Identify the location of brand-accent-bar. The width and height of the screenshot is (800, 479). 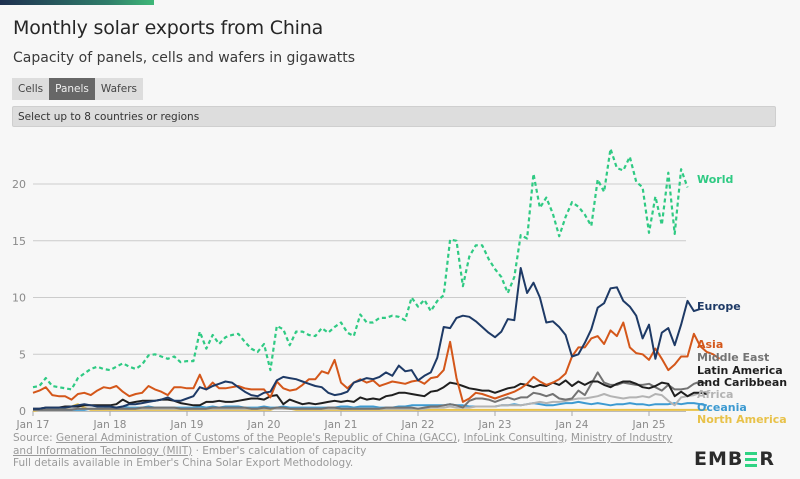
(77, 2).